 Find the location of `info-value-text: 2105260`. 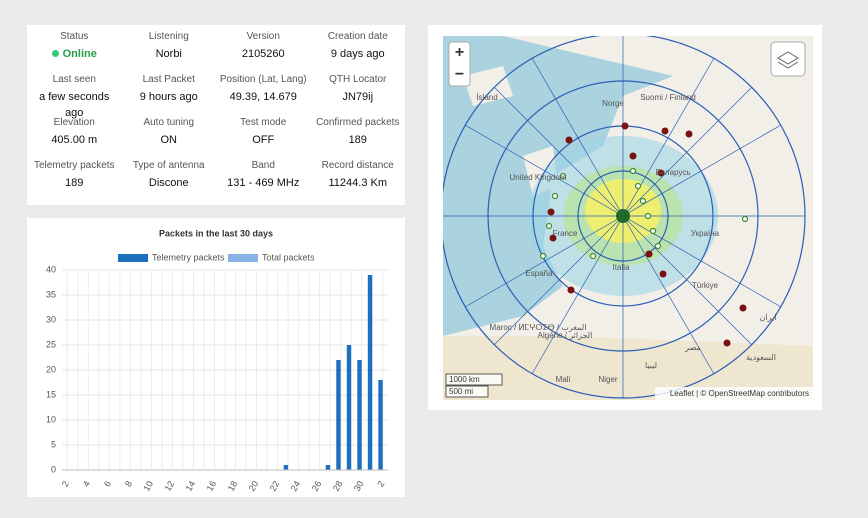

info-value-text: 2105260 is located at coordinates (263, 54).